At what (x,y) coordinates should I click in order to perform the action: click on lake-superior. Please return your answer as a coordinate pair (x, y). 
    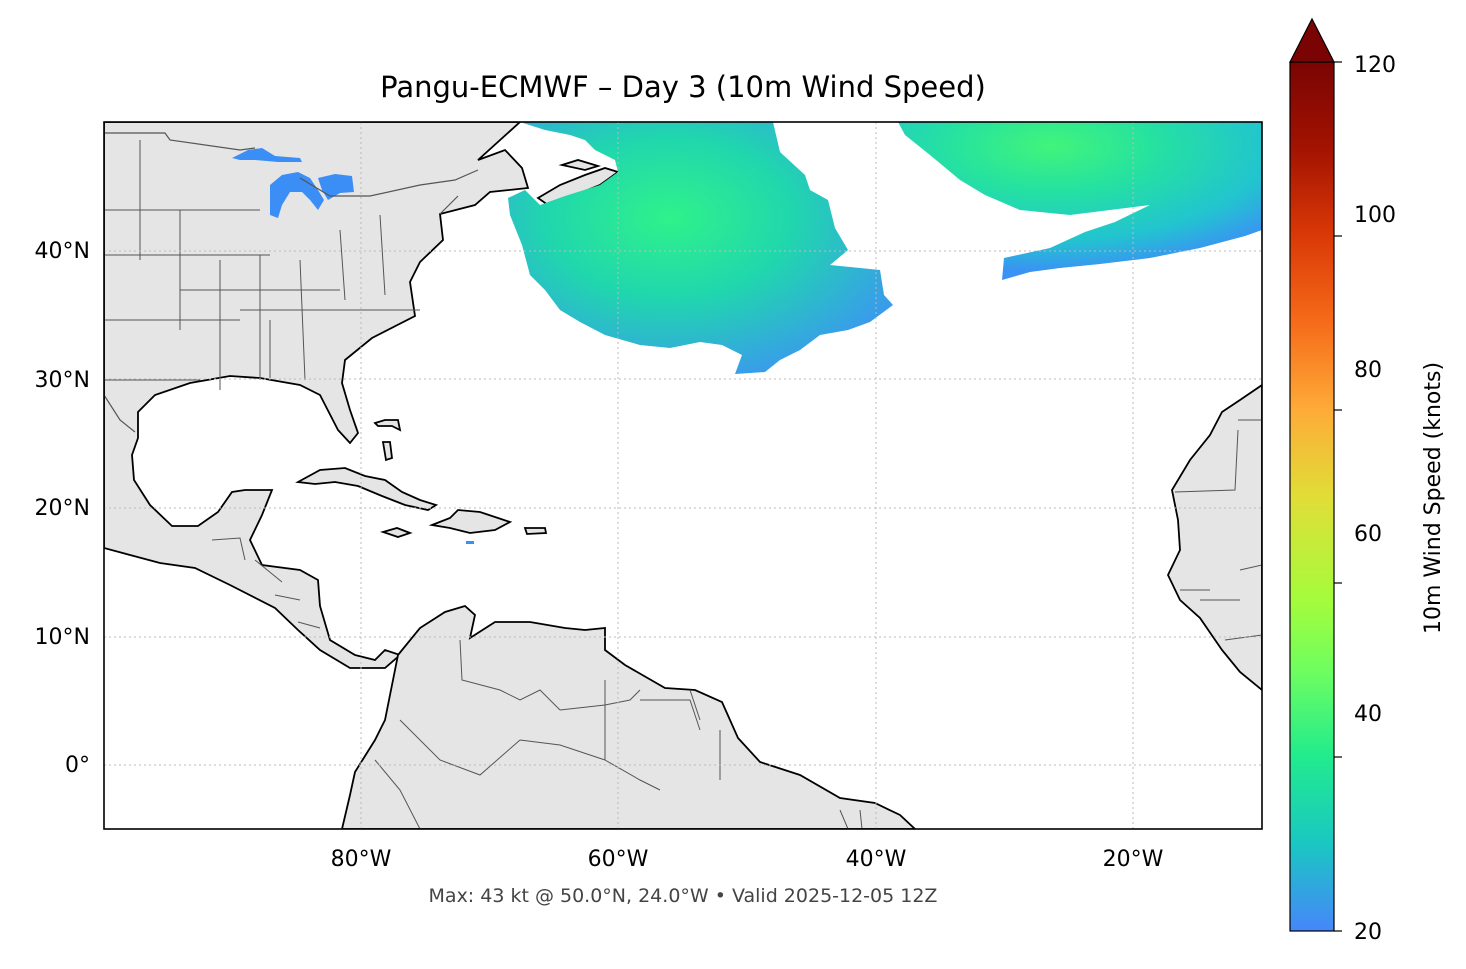
    Looking at the image, I should click on (267, 155).